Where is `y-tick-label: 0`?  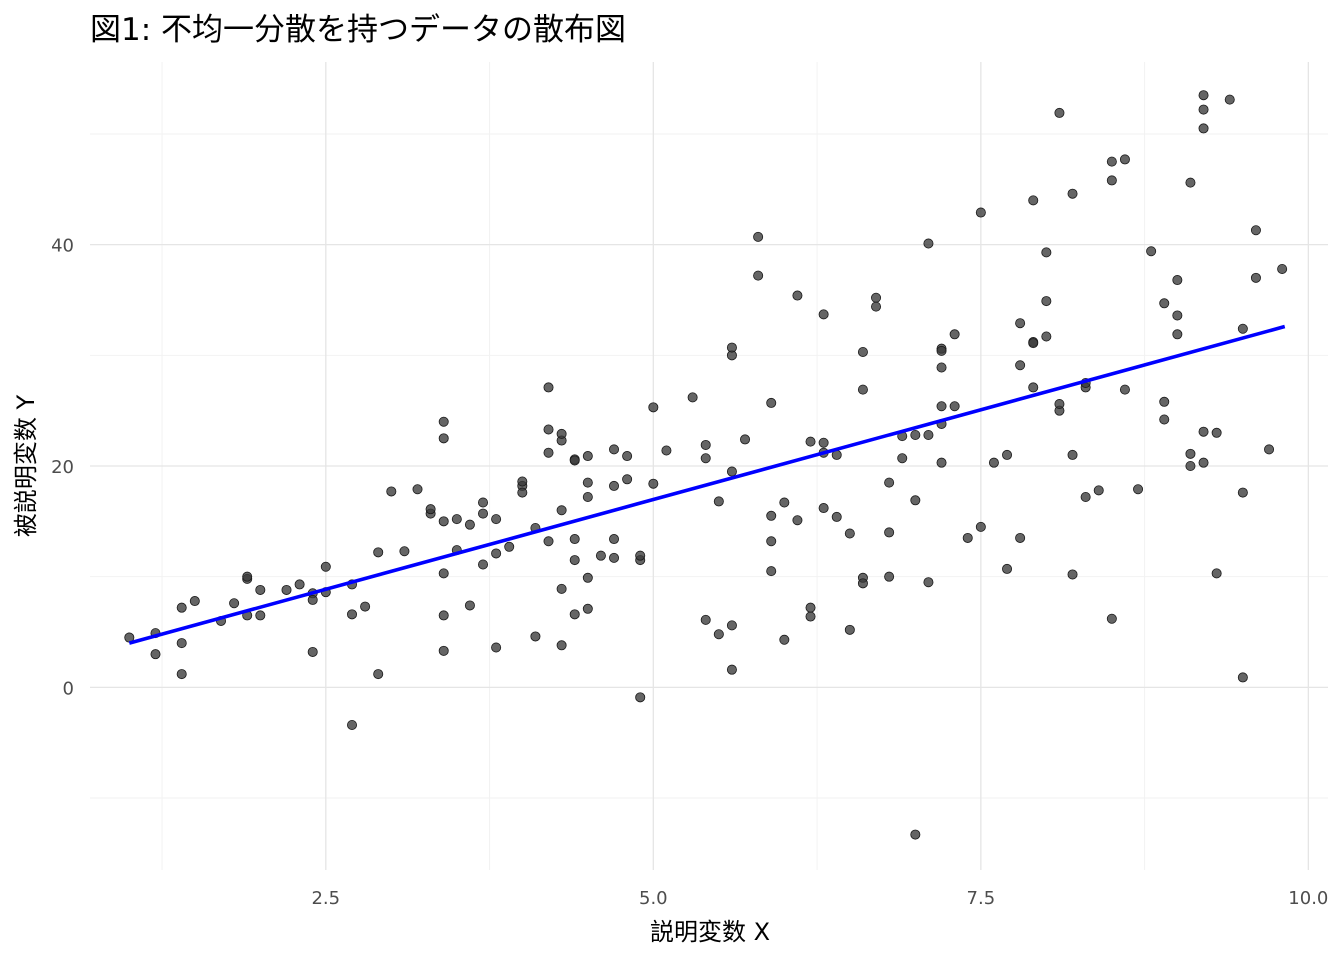
y-tick-label: 0 is located at coordinates (68, 688).